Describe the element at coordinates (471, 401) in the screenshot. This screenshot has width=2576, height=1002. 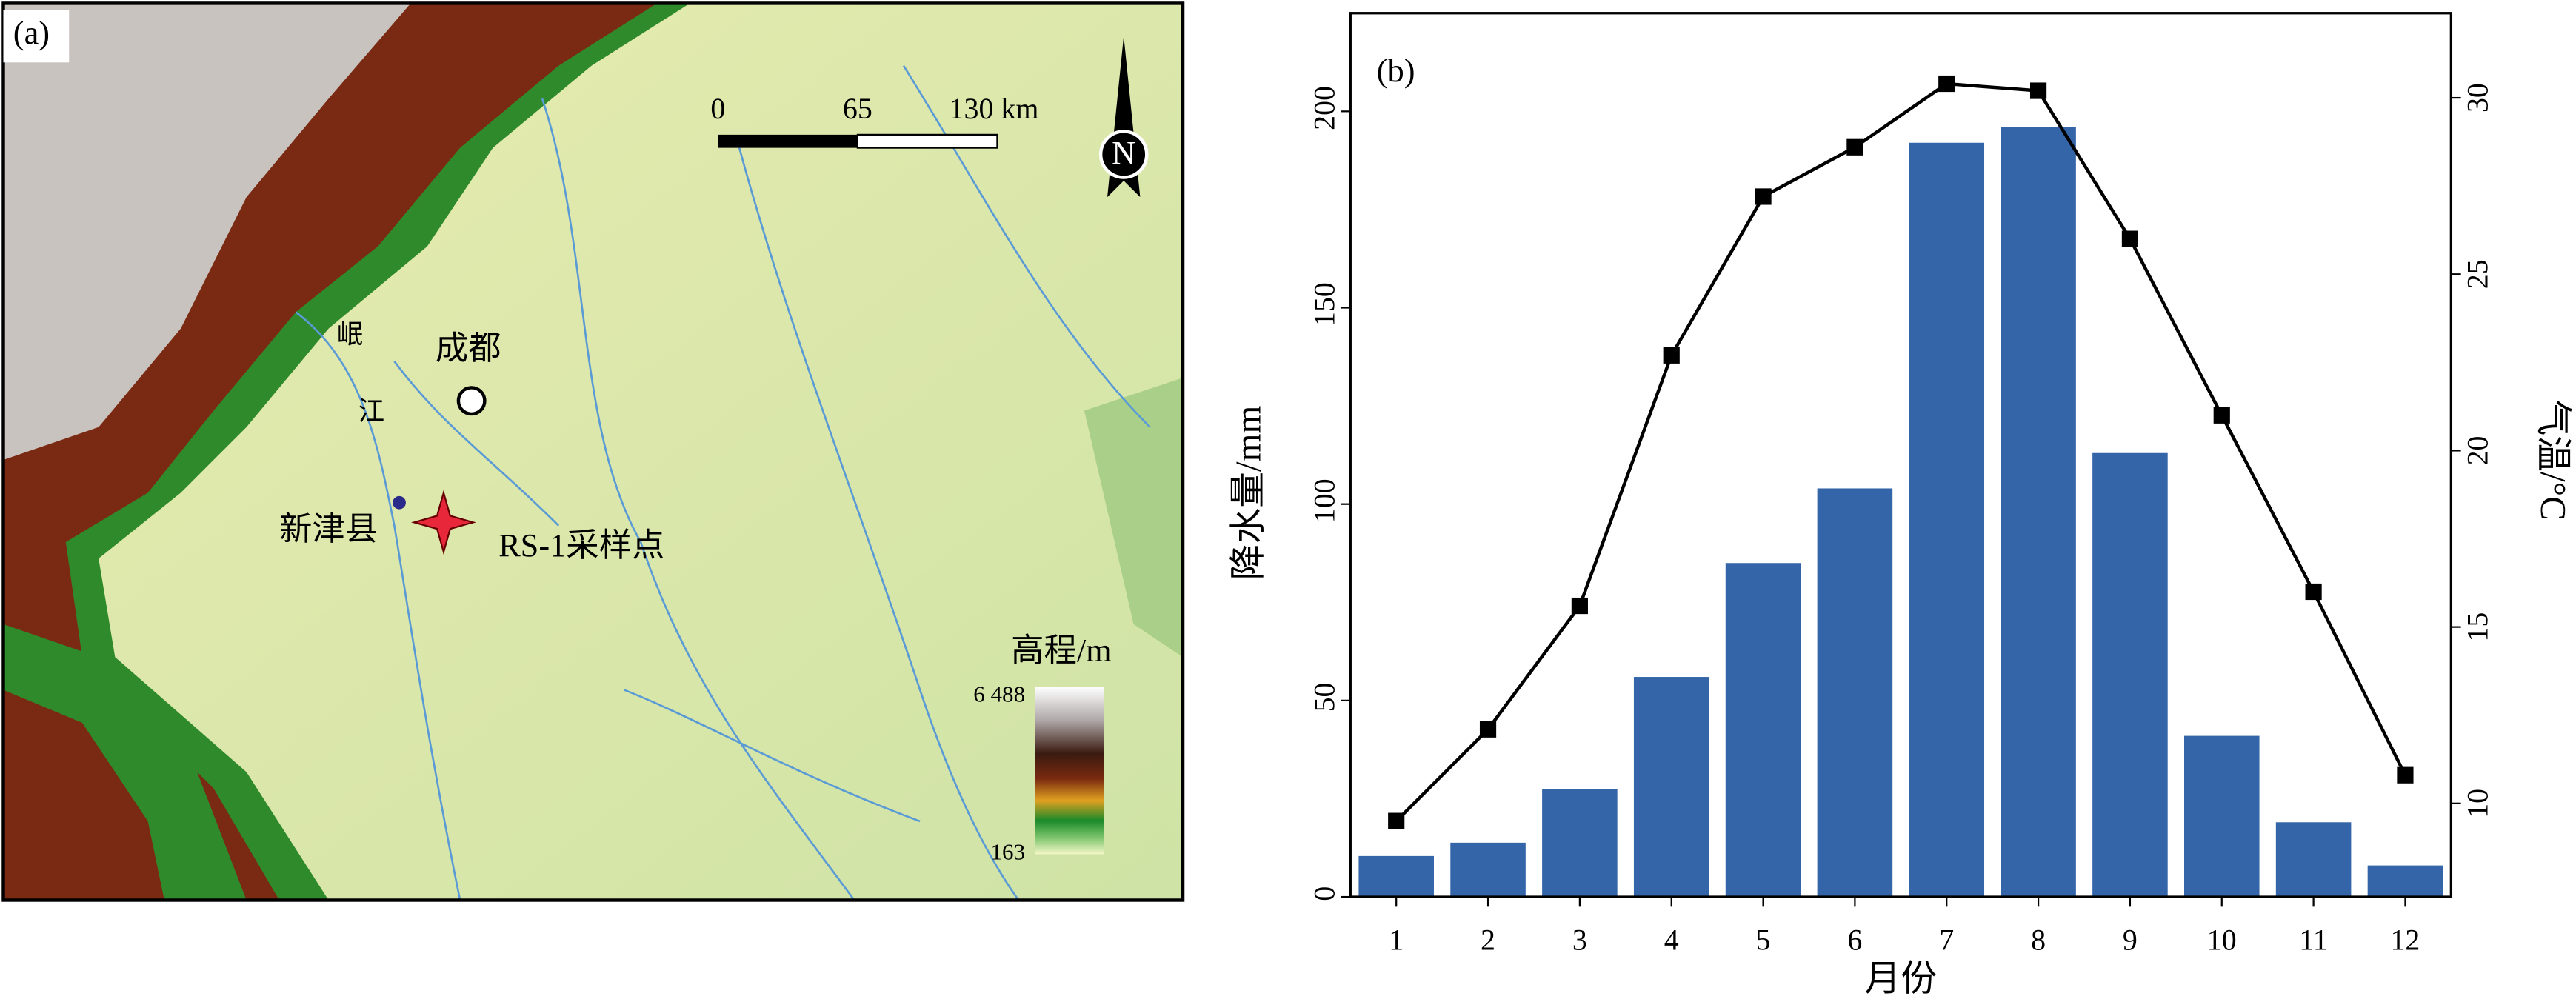
I see `city-marker` at that location.